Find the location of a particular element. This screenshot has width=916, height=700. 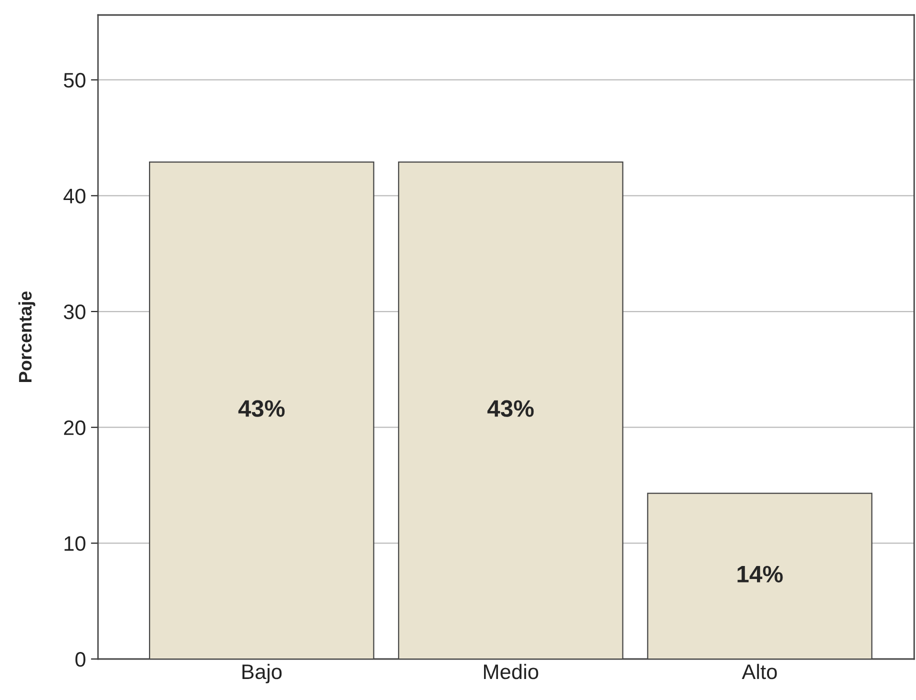

y-tick-label: 0 is located at coordinates (80, 659).